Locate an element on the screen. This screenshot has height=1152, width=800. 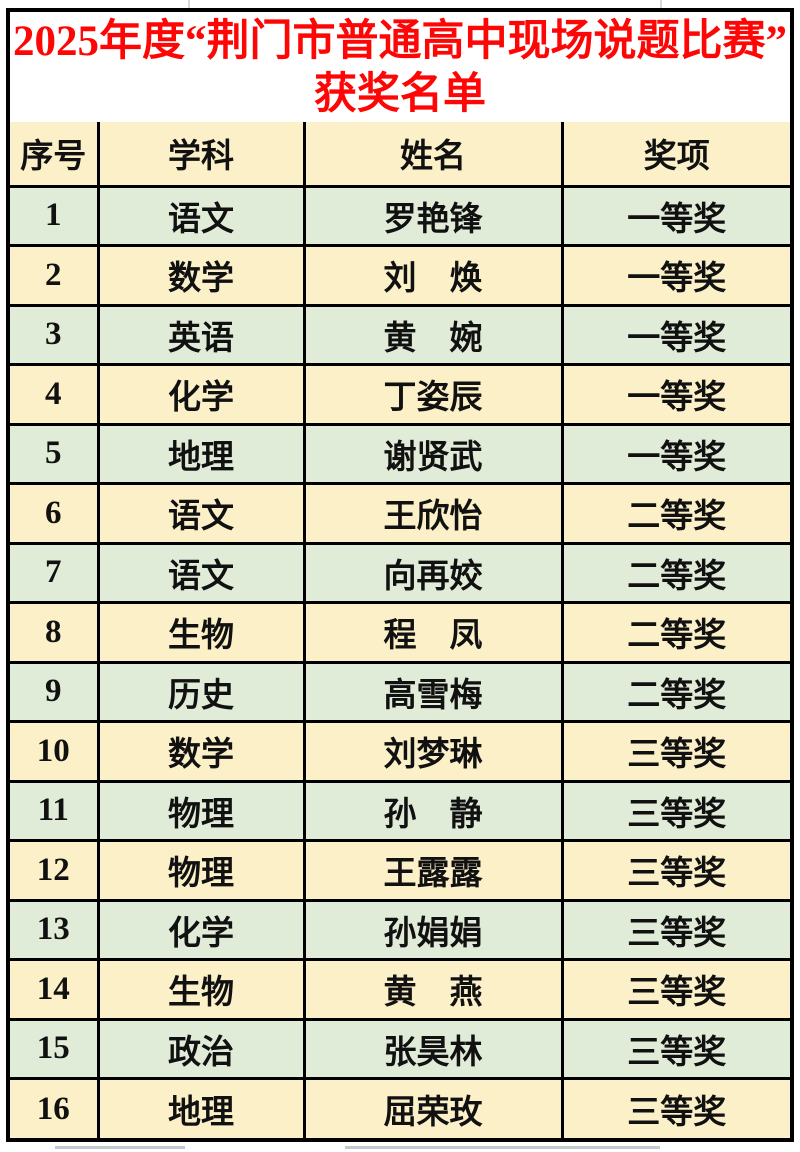
title-line-1: 2025年度“荆门市普通高中现场说题比赛” is located at coordinates (400, 41).